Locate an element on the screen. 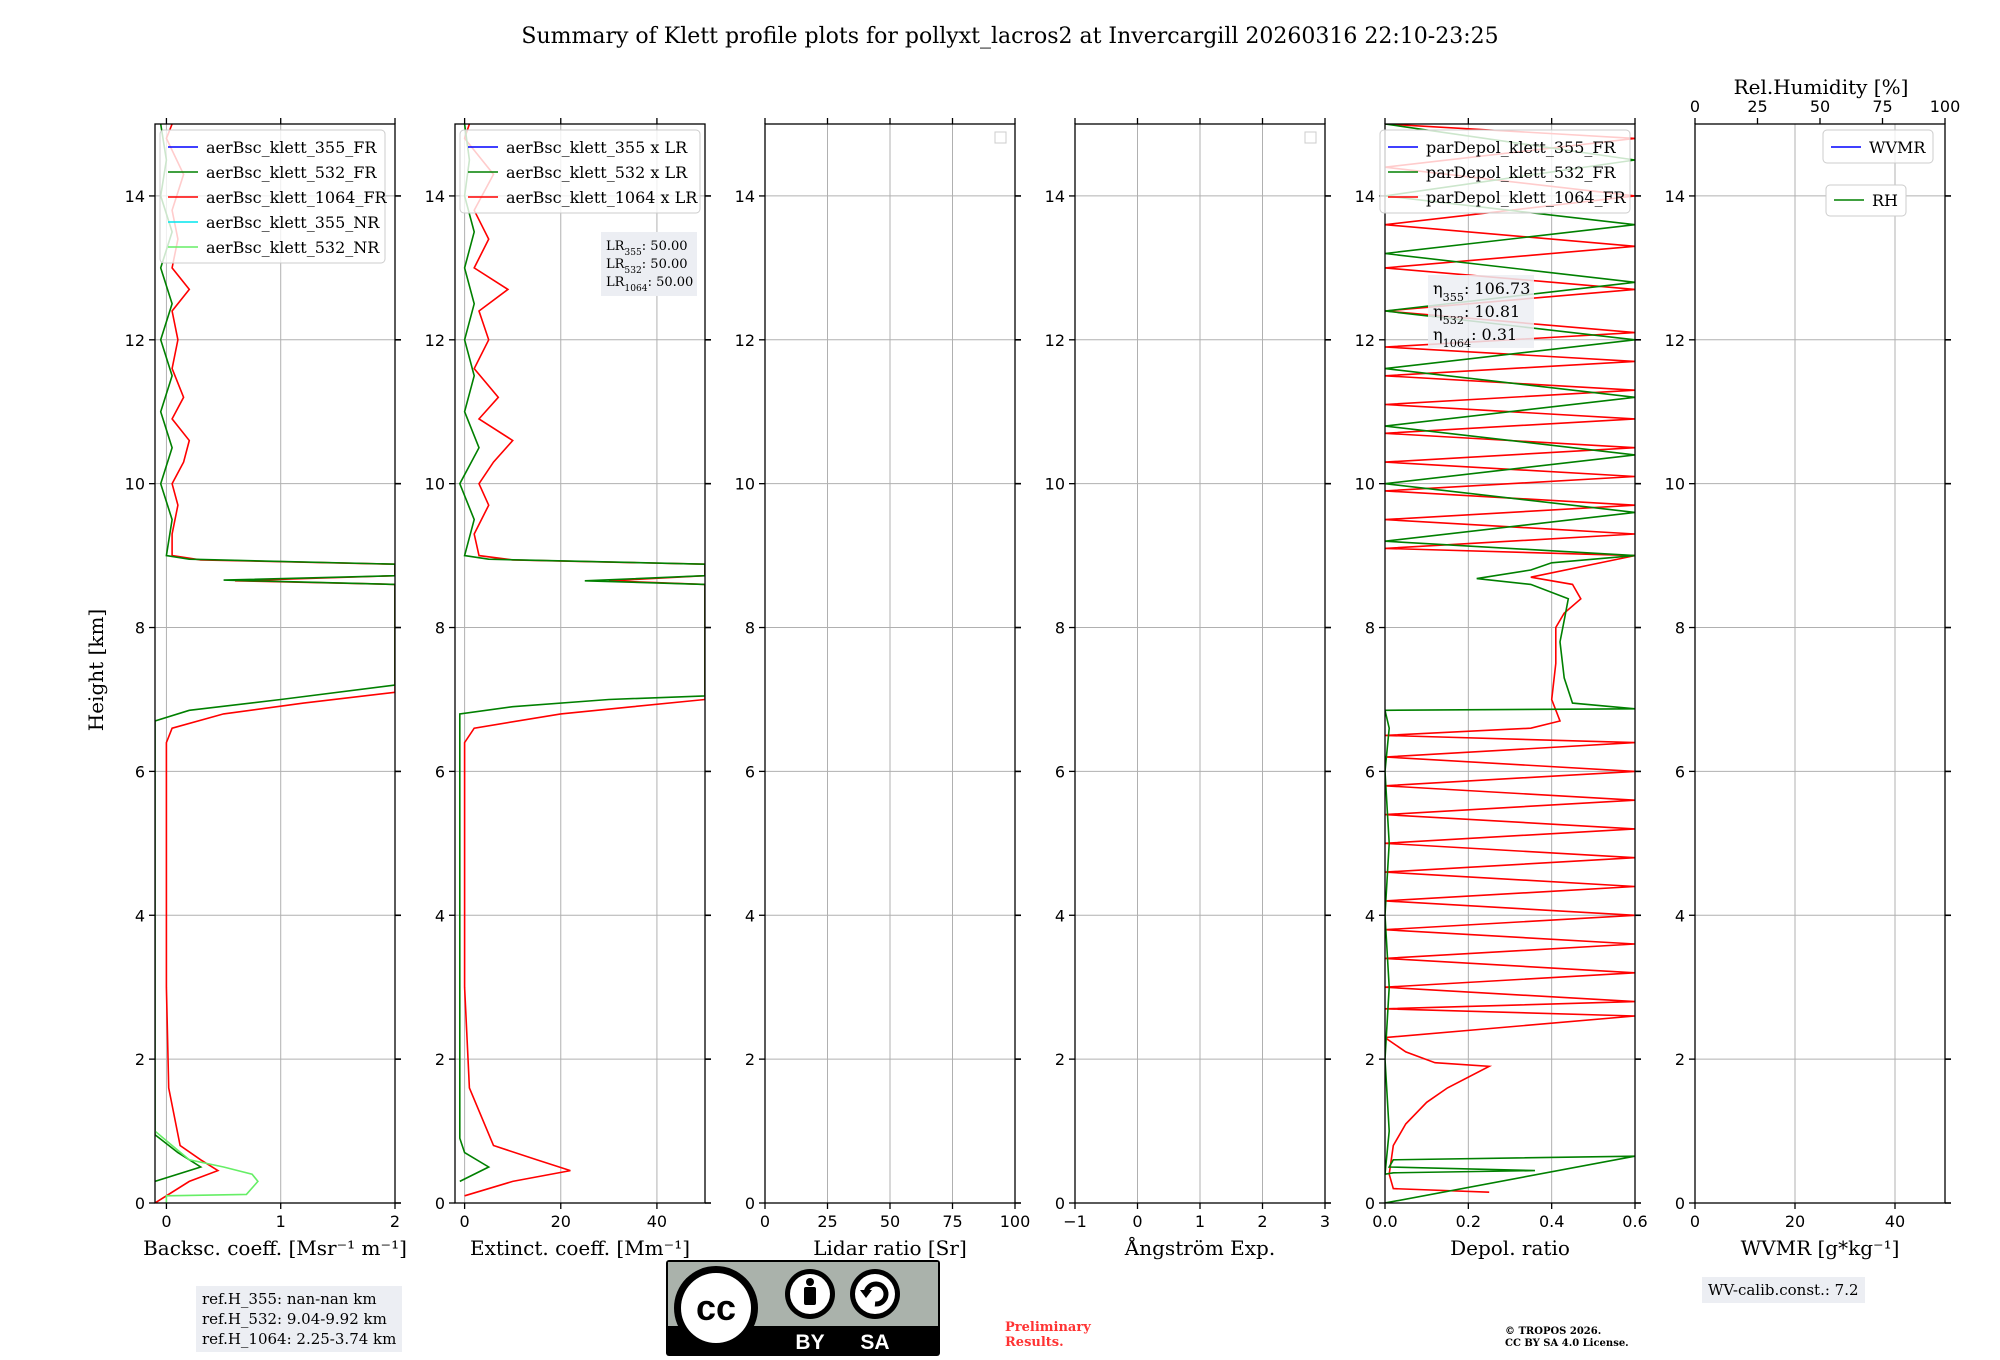  sa-label: SA is located at coordinates (874, 1342).